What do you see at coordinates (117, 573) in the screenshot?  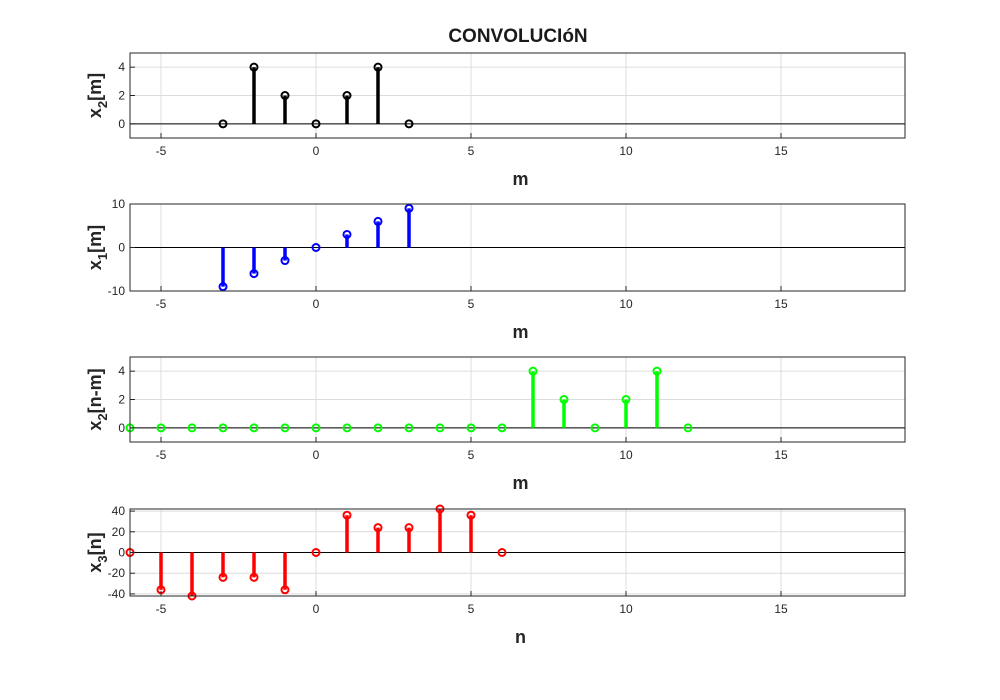 I see `y-tick-label: -20` at bounding box center [117, 573].